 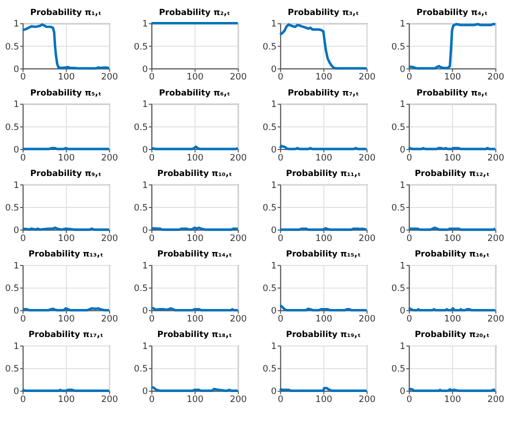 I want to click on chart-title: Probability π₁₅,ₜ, so click(x=323, y=253).